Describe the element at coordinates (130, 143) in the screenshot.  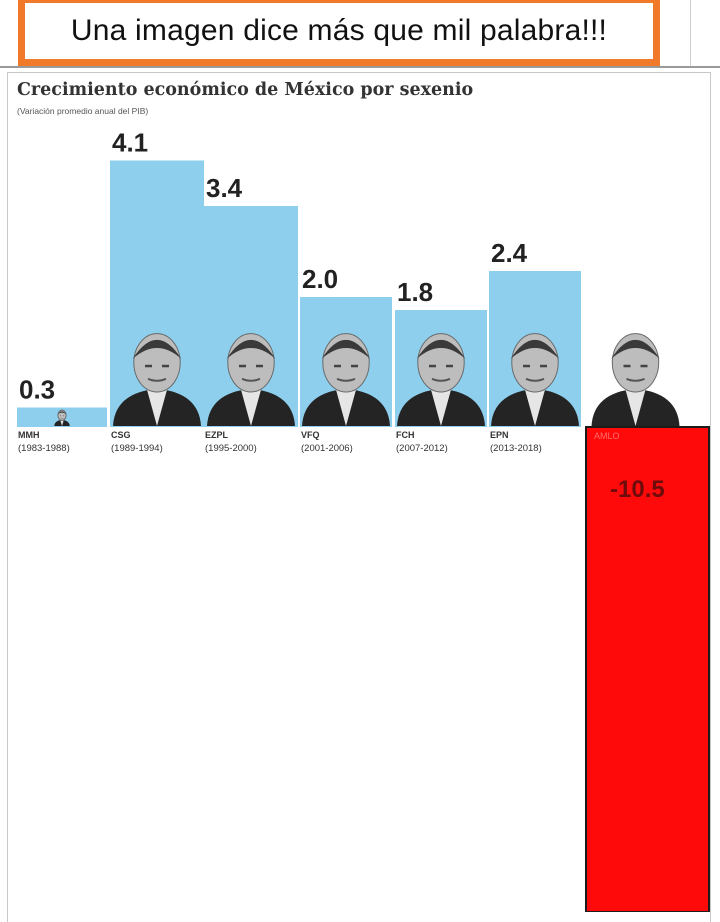
I see `value-label-csg: 4.1` at that location.